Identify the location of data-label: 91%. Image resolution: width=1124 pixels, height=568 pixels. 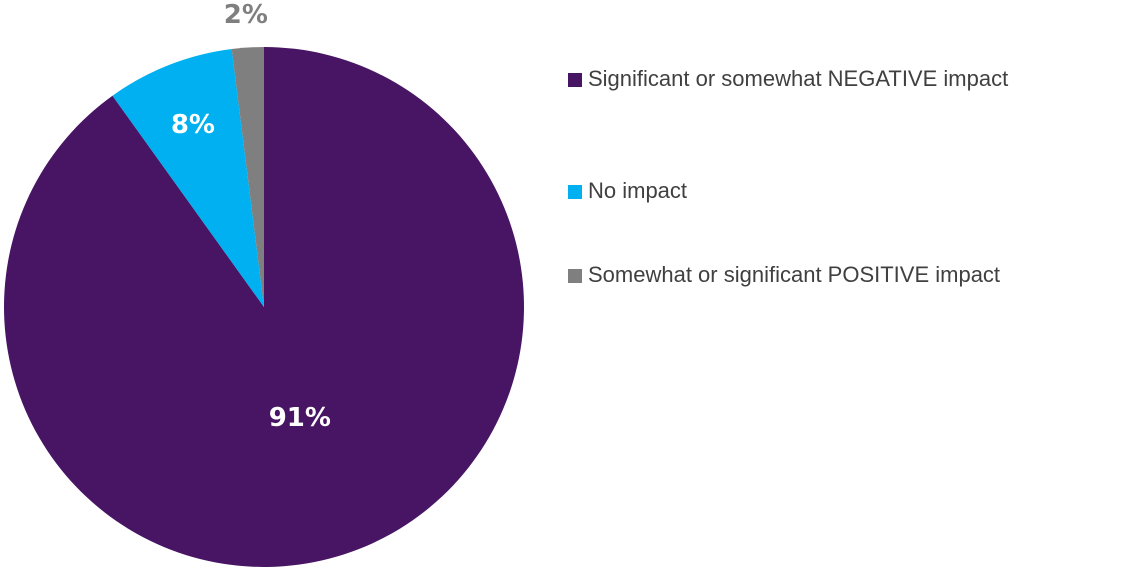
(300, 418).